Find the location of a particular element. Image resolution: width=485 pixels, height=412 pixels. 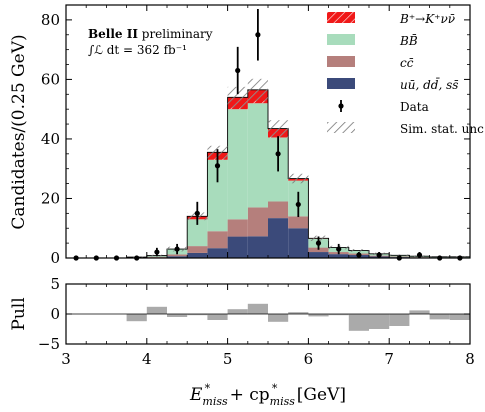

x-axis-label: Emiss* + cpmiss* [GeV] is located at coordinates (267, 395).